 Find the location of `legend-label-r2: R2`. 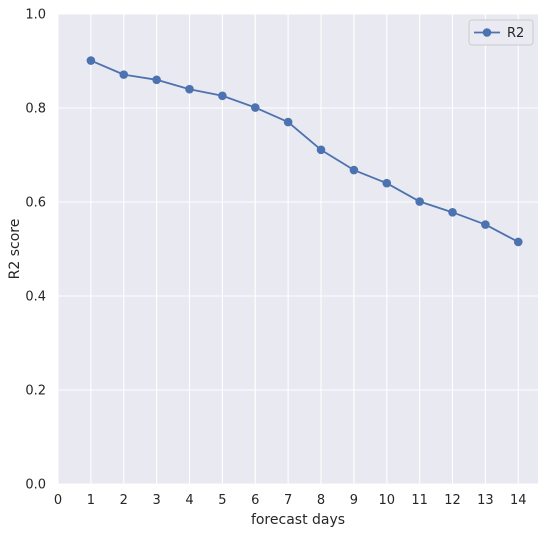

legend-label-r2: R2 is located at coordinates (515, 33).